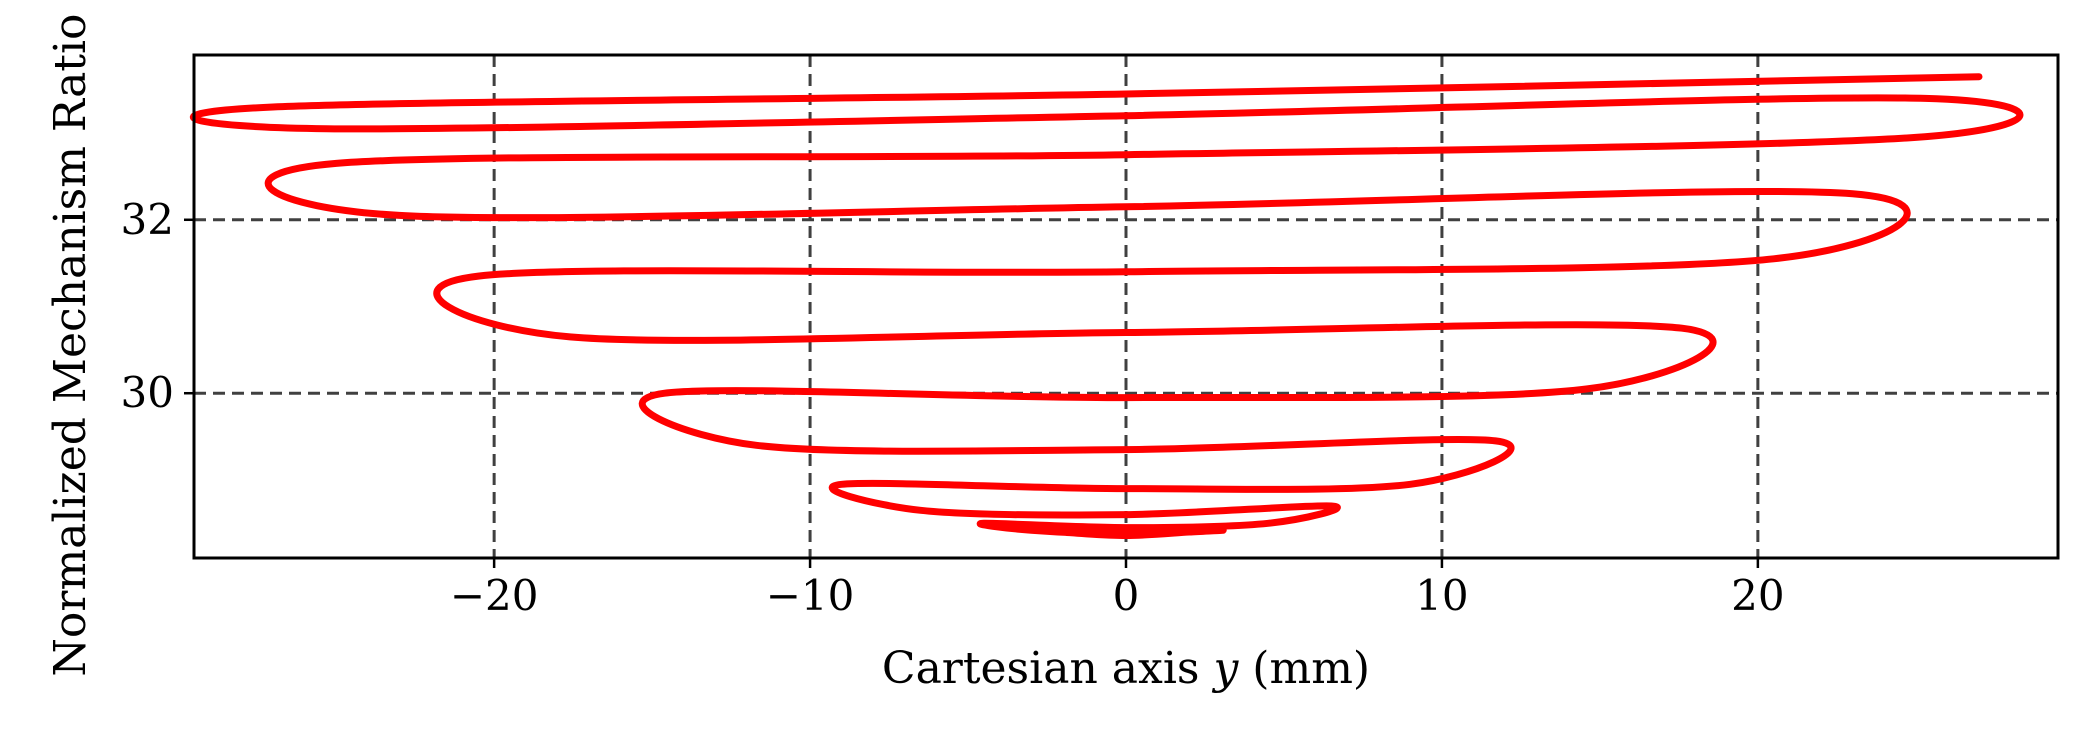  Describe the element at coordinates (147, 219) in the screenshot. I see `y-tick-label: 32` at that location.